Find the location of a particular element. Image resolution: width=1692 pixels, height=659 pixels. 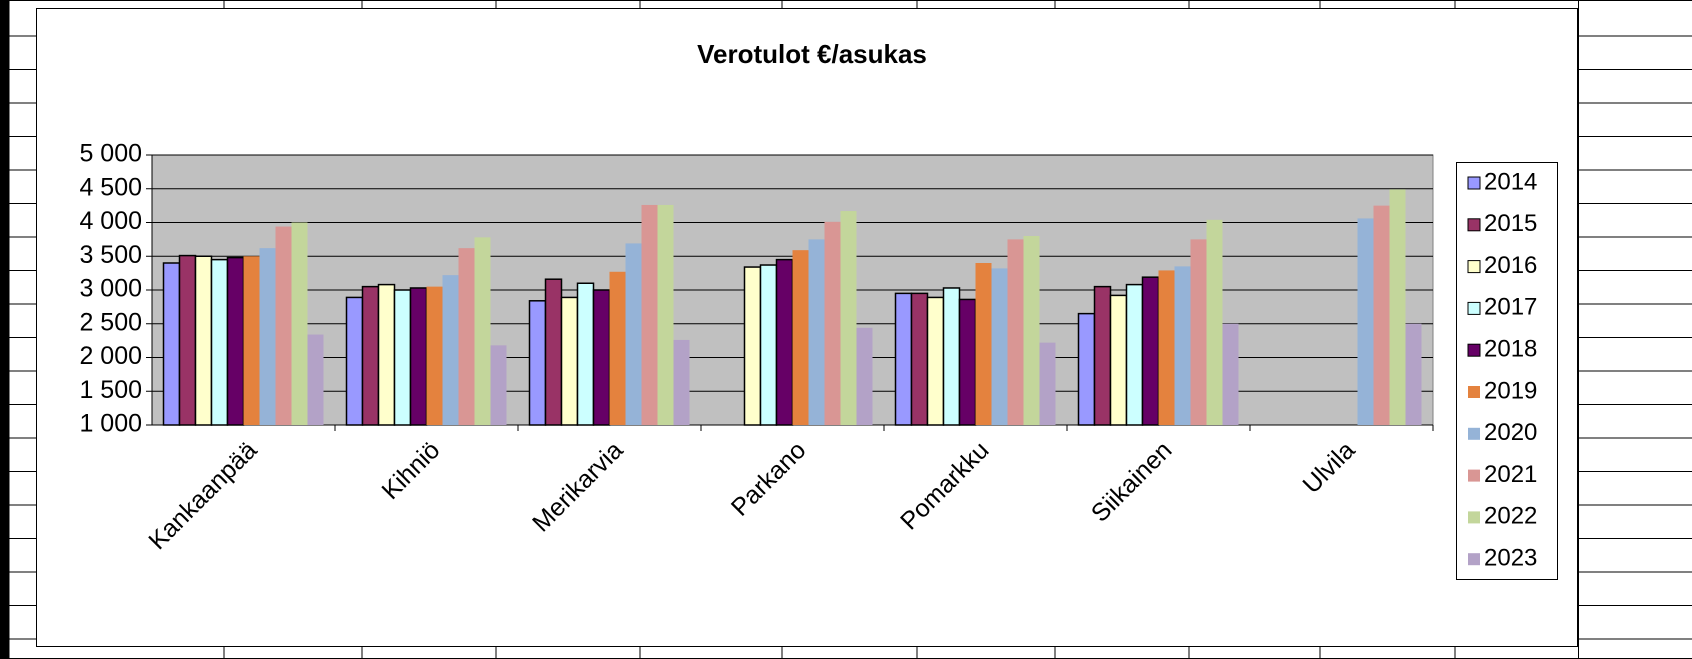

legend-label: 2018 is located at coordinates (1510, 349).